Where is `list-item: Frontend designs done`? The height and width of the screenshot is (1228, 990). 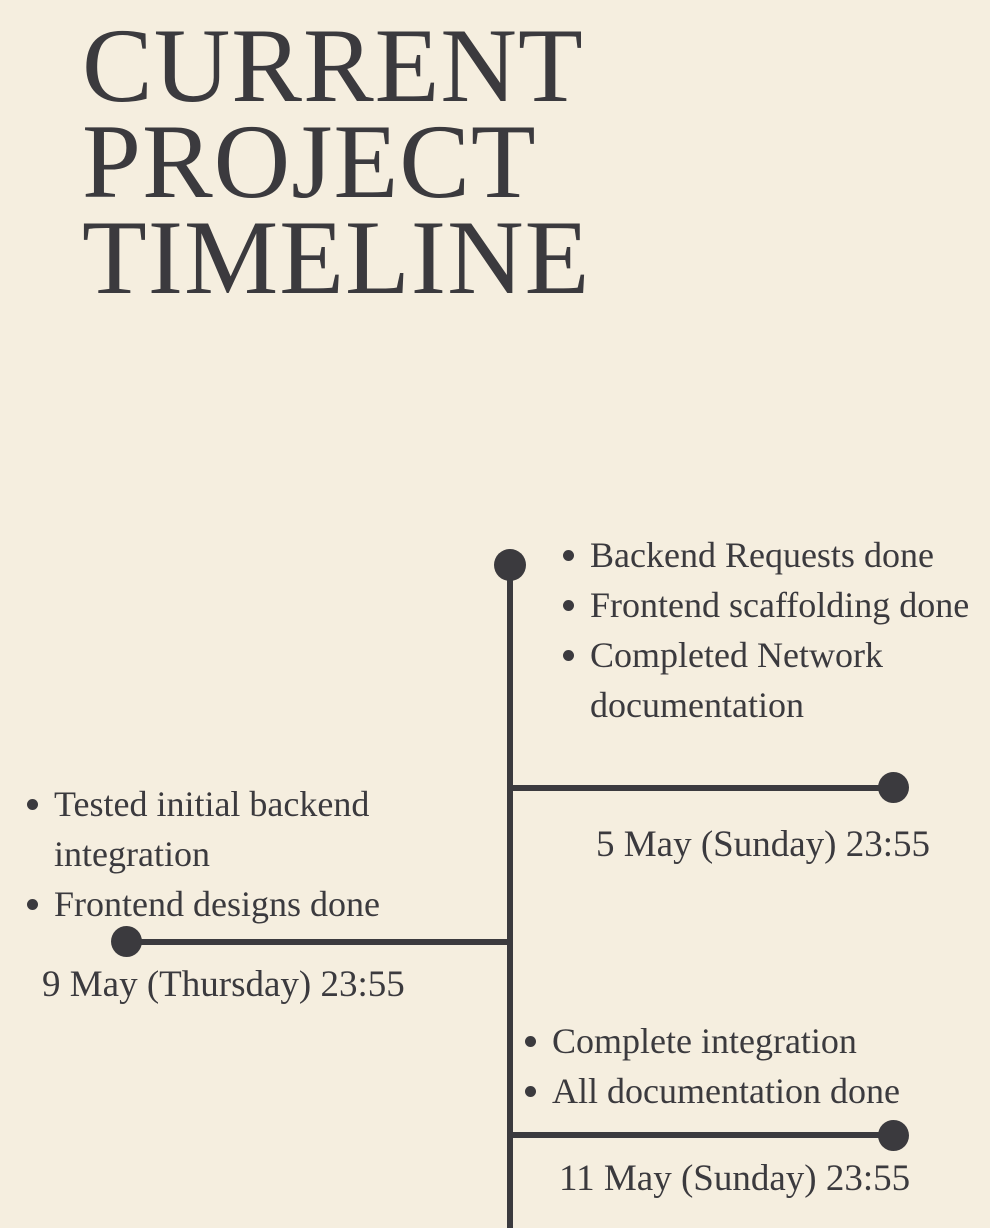
list-item: Frontend designs done is located at coordinates (234, 904).